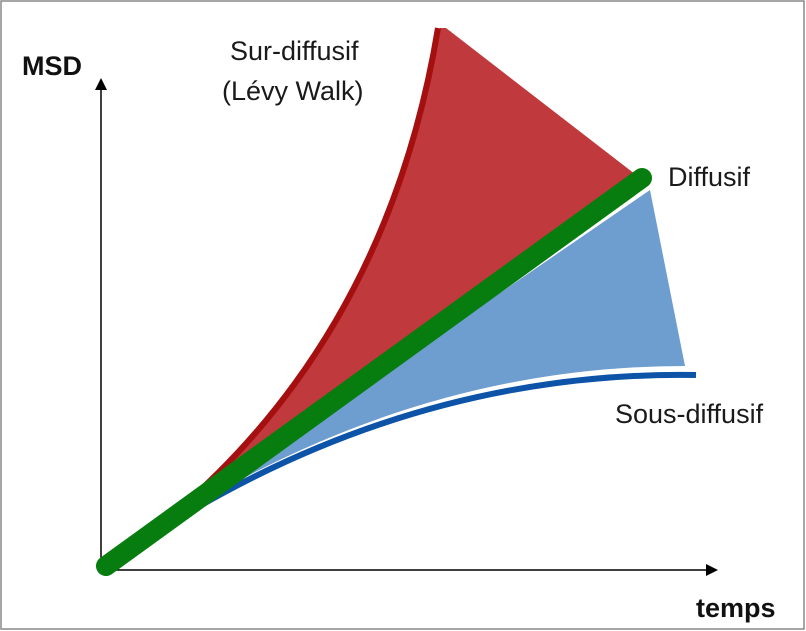 The image size is (806, 631). What do you see at coordinates (294, 51) in the screenshot?
I see `super-label: Sur-diffusif` at bounding box center [294, 51].